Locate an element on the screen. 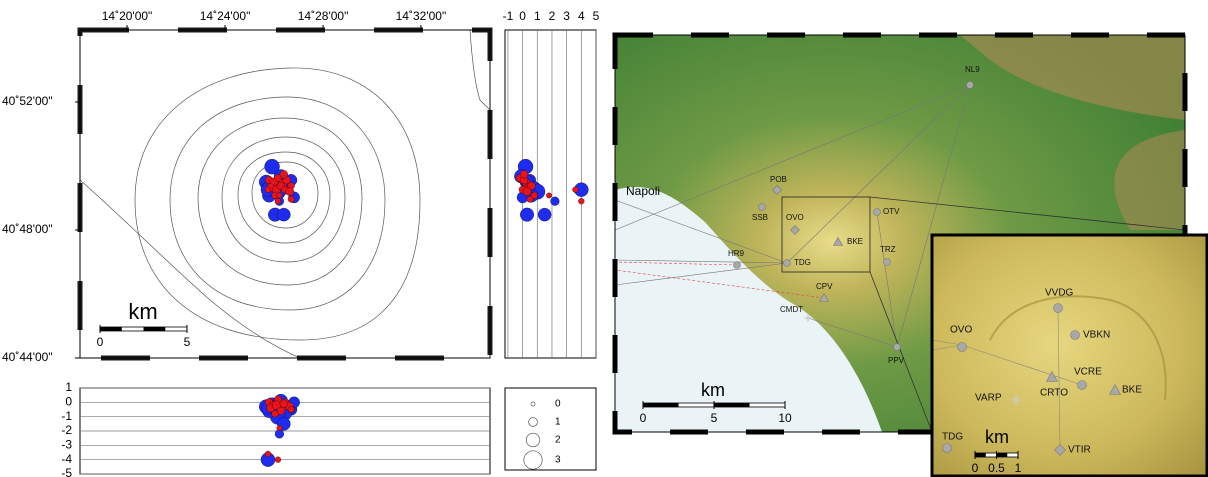  station-label: OTV is located at coordinates (891, 211).